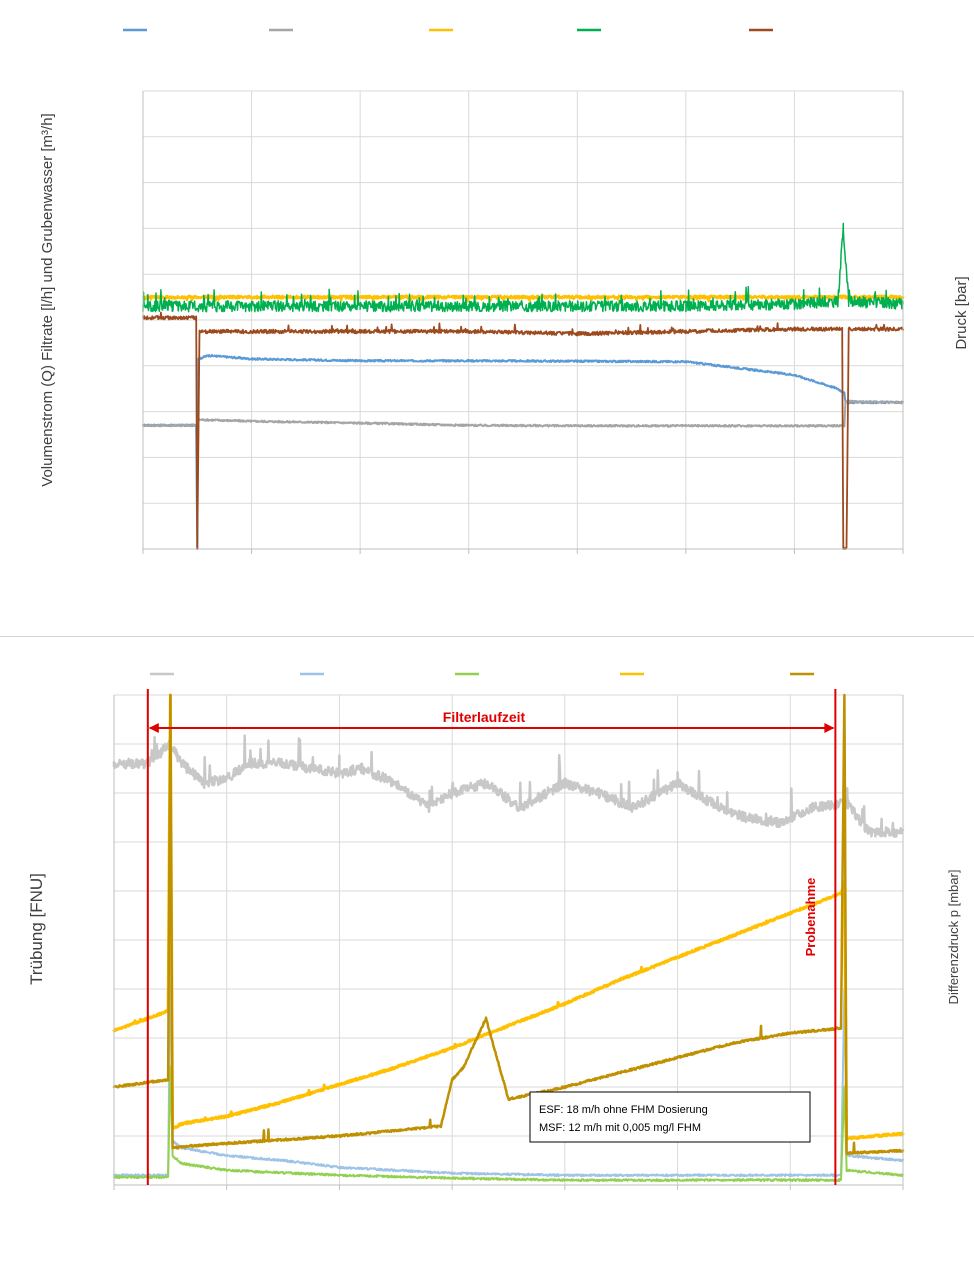  I want to click on bottom-y2-axis-label: Differenzdruck p [mbar], so click(953, 937).